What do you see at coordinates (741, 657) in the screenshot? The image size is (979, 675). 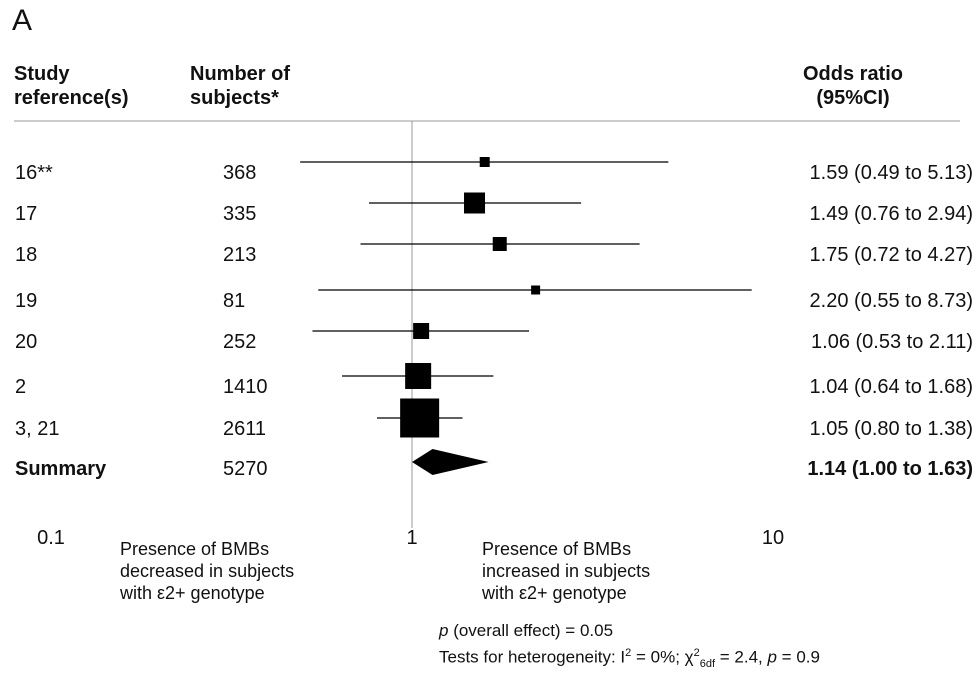 I see `het-chi-val: = 2.4,` at bounding box center [741, 657].